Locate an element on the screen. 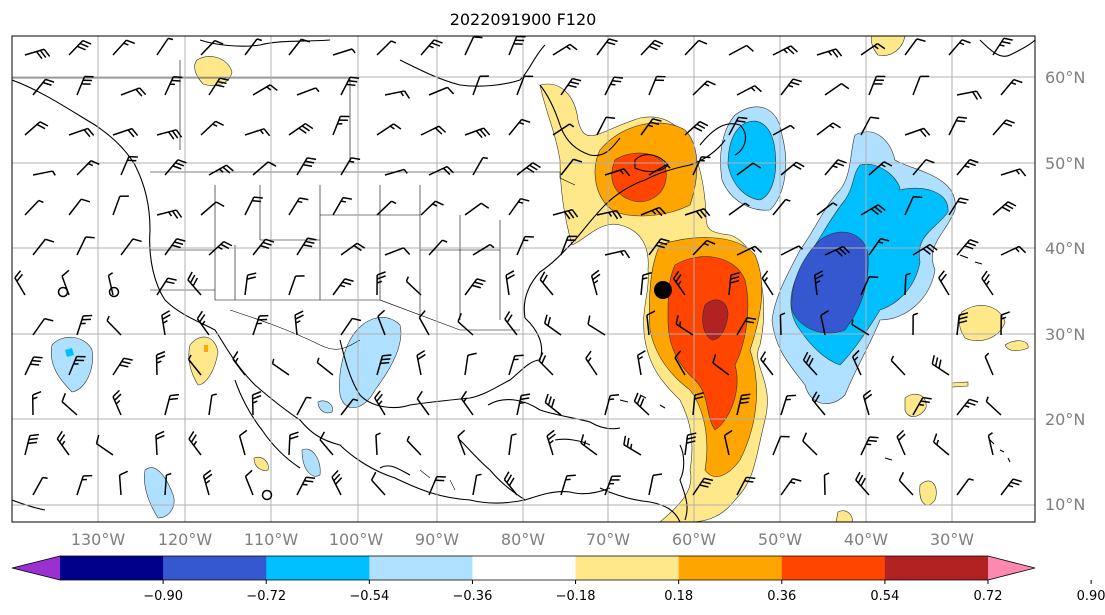 The height and width of the screenshot is (615, 1105). figure-title: 2022091900 F120 is located at coordinates (523, 19).